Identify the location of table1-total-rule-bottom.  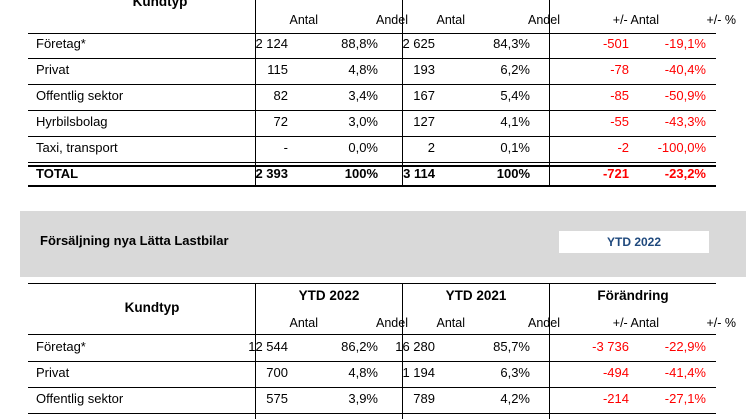
(372, 186).